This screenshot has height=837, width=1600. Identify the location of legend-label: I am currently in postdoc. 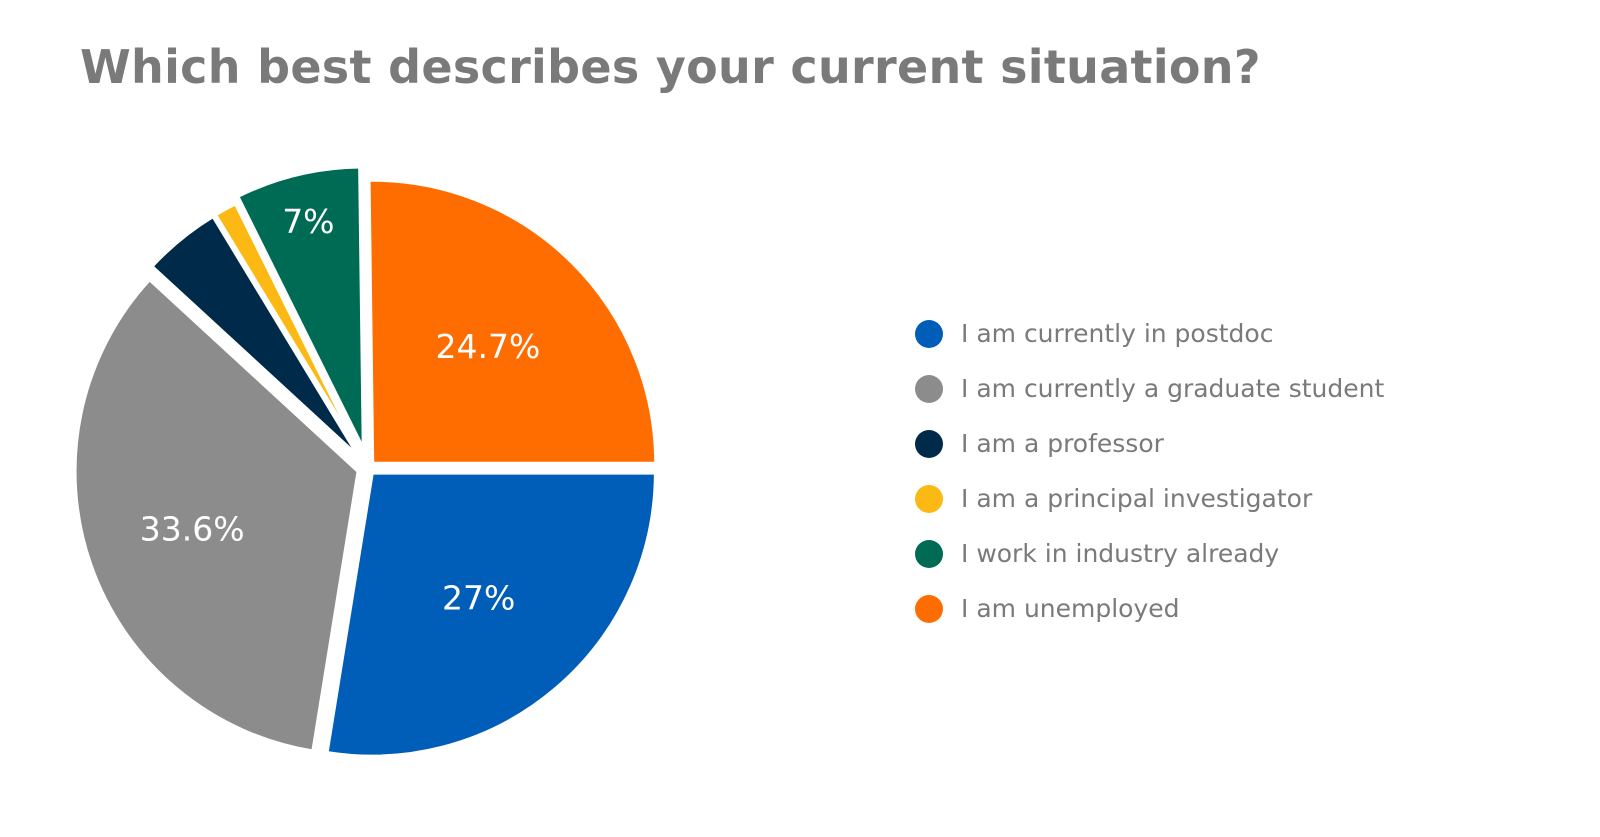
(1117, 333).